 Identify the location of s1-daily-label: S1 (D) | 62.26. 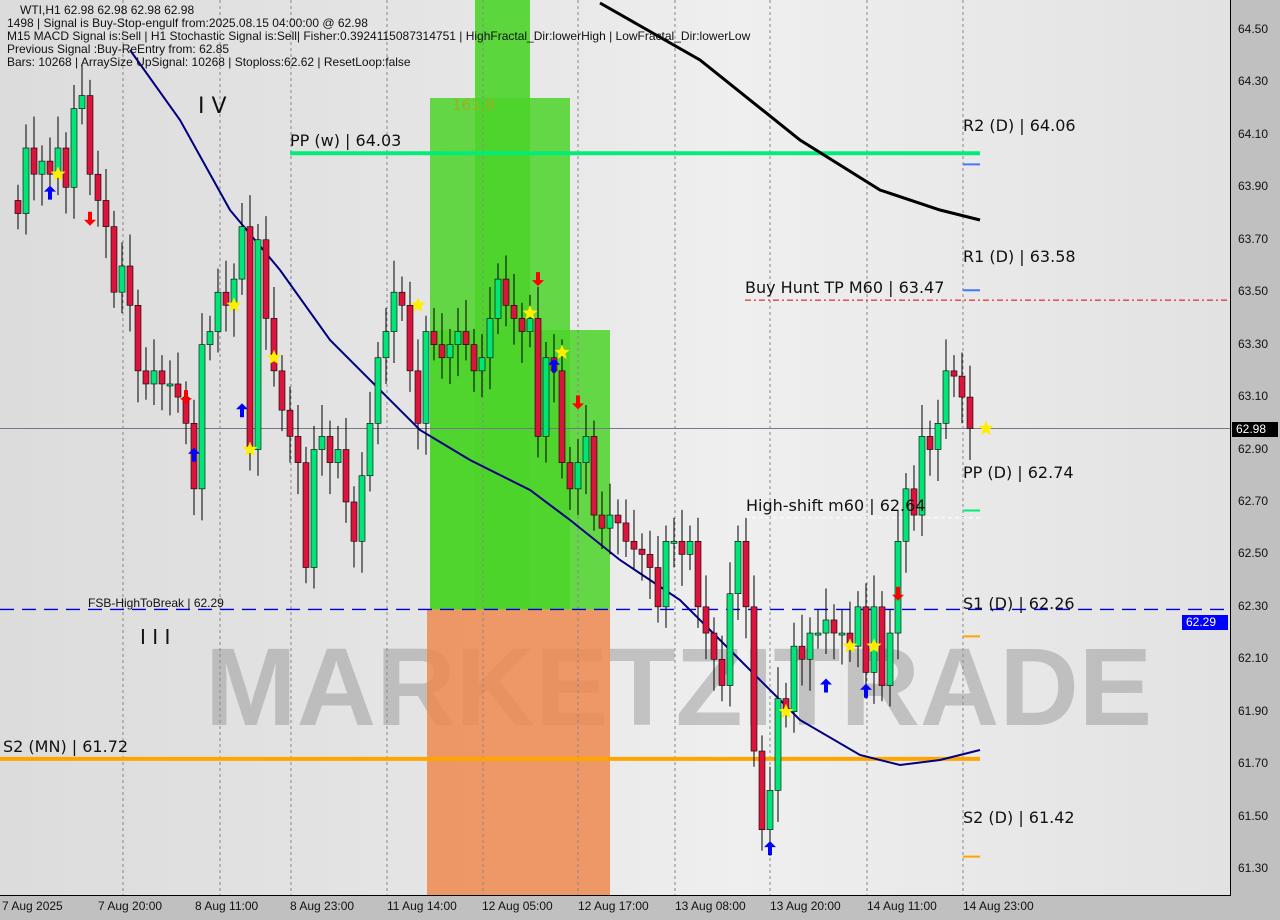
(1019, 603).